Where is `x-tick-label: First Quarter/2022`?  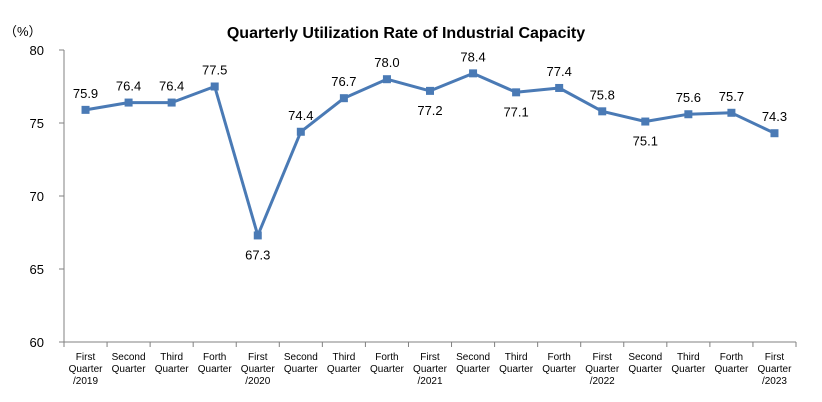 x-tick-label: First Quarter/2022 is located at coordinates (602, 369).